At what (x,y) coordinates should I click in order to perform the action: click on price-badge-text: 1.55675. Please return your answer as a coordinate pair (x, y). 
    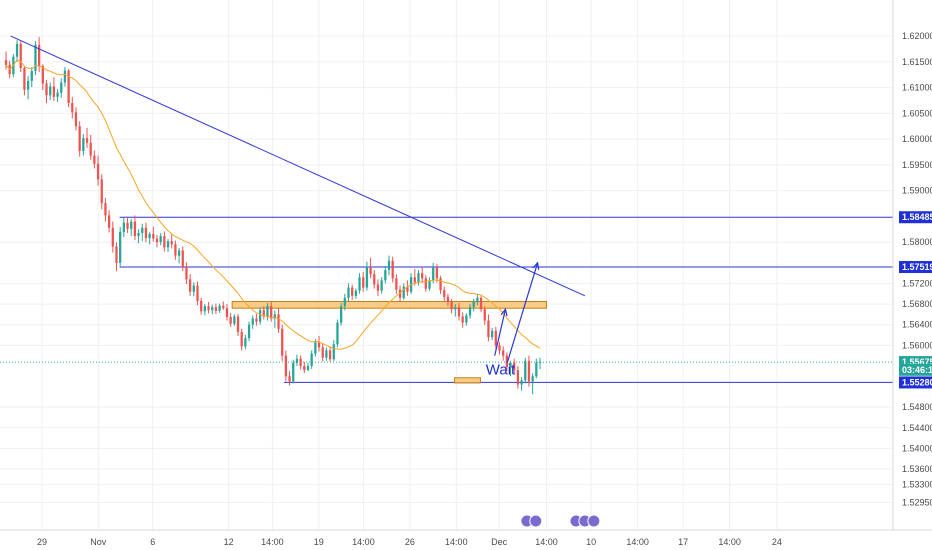
    Looking at the image, I should click on (917, 362).